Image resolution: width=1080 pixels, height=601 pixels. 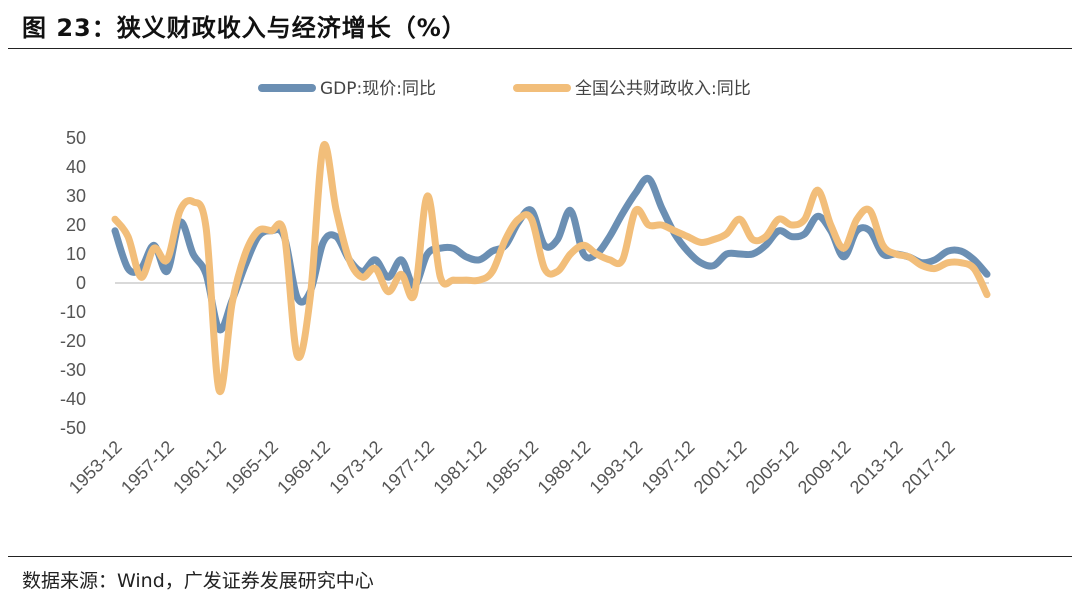 What do you see at coordinates (663, 89) in the screenshot?
I see `legend-label-fiscal: 全国公共财政收入:同比` at bounding box center [663, 89].